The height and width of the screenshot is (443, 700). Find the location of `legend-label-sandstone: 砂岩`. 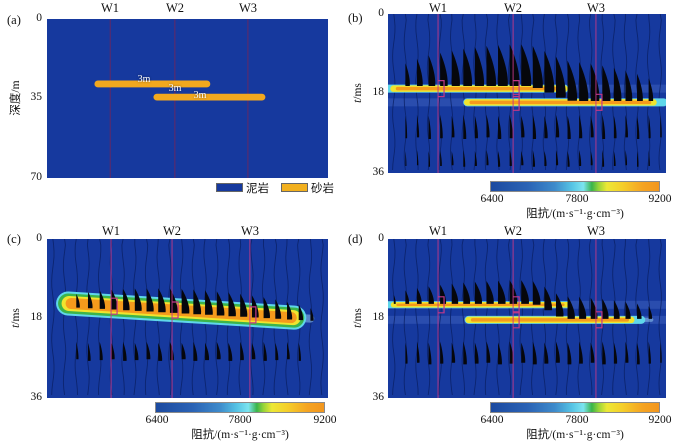

legend-label-sandstone: 砂岩 is located at coordinates (322, 189).